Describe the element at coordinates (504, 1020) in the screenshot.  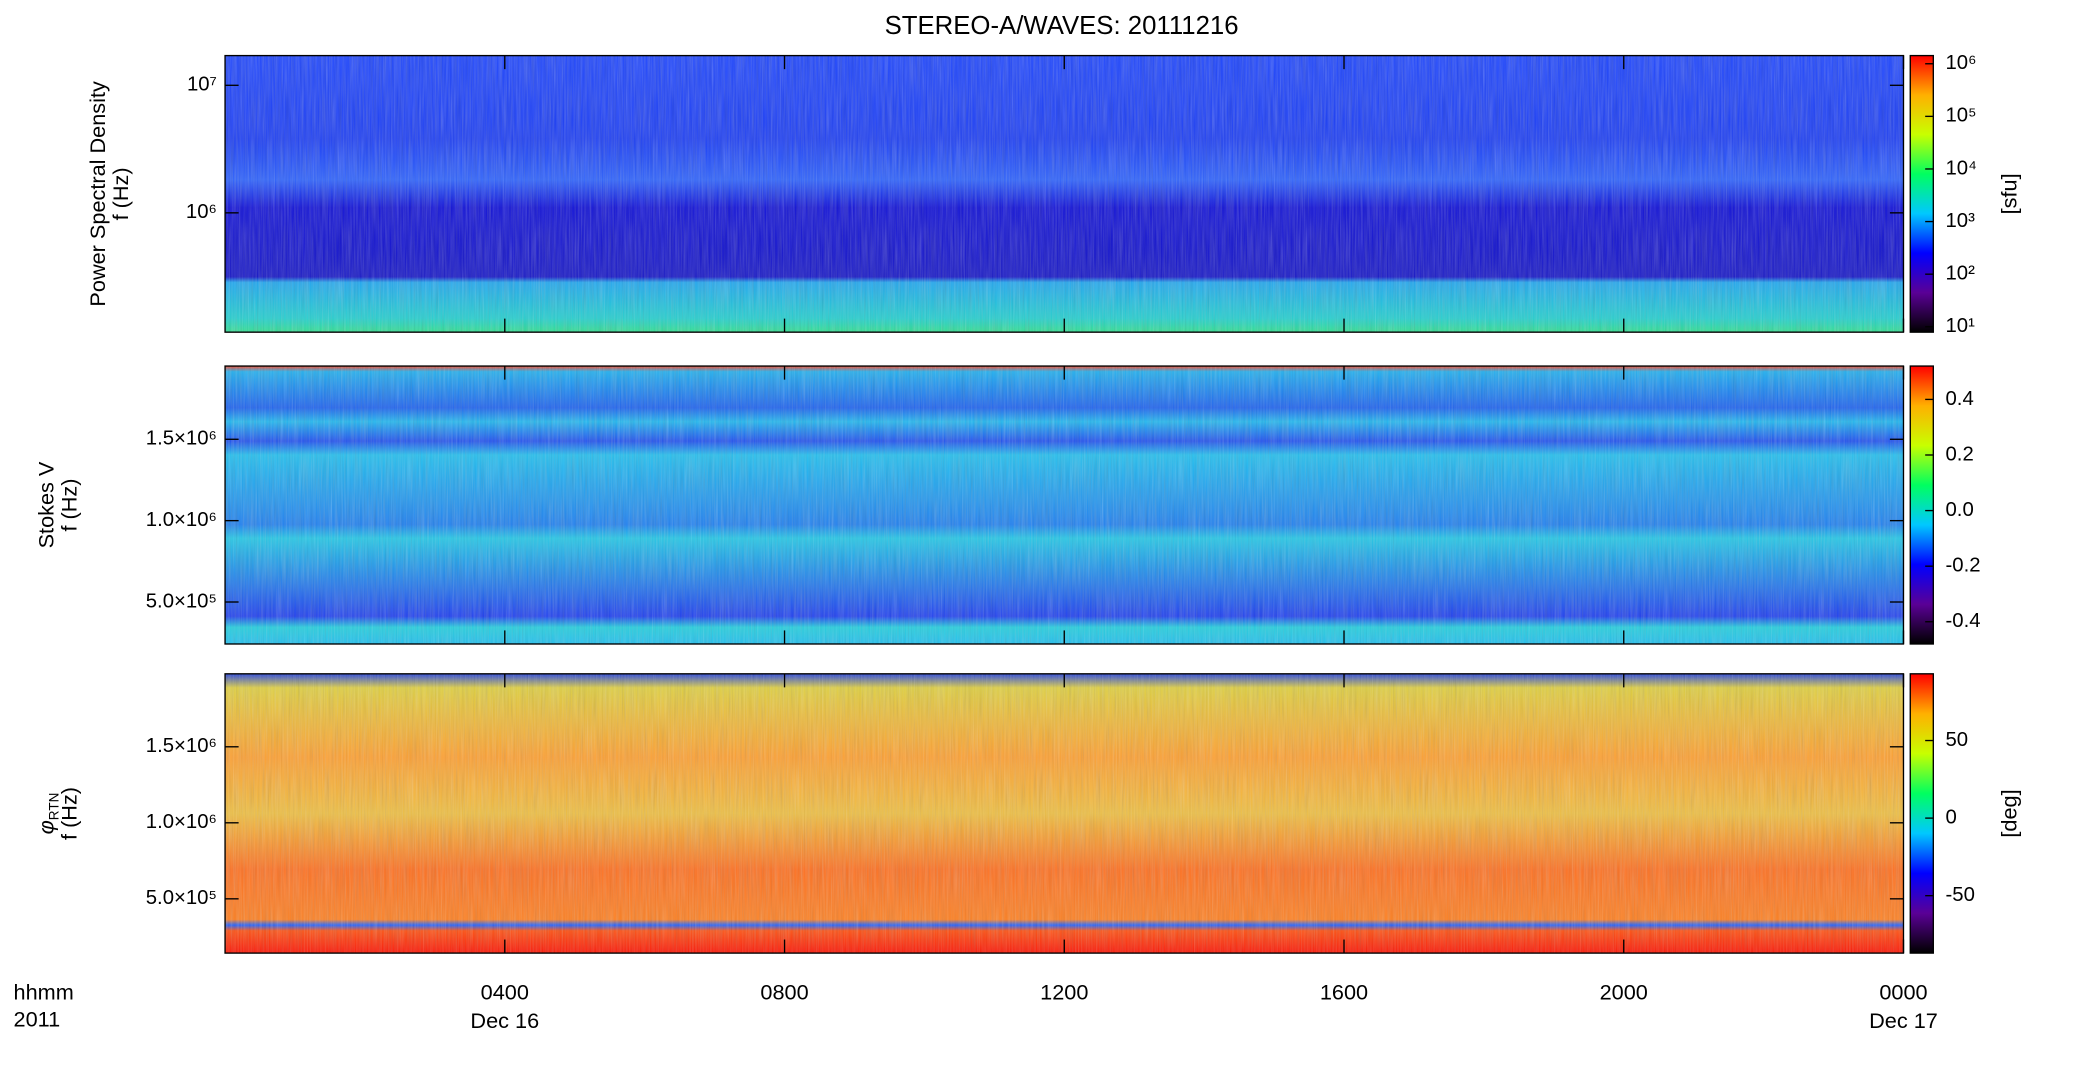
I see `x-date-label: Dec 16` at that location.